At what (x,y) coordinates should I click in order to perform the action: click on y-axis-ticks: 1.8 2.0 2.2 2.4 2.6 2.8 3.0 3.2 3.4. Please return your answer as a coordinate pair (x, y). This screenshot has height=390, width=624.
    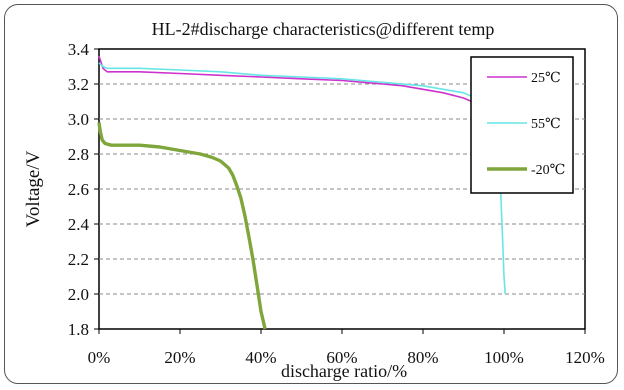
    Looking at the image, I should click on (83, 189).